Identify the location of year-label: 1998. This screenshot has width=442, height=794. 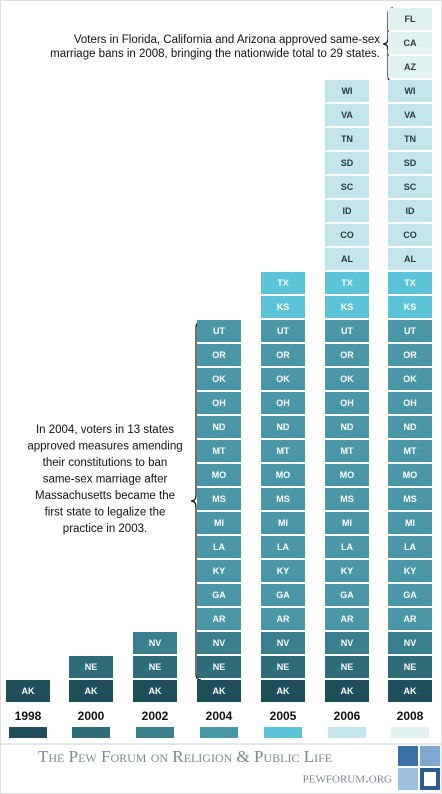
(28, 716).